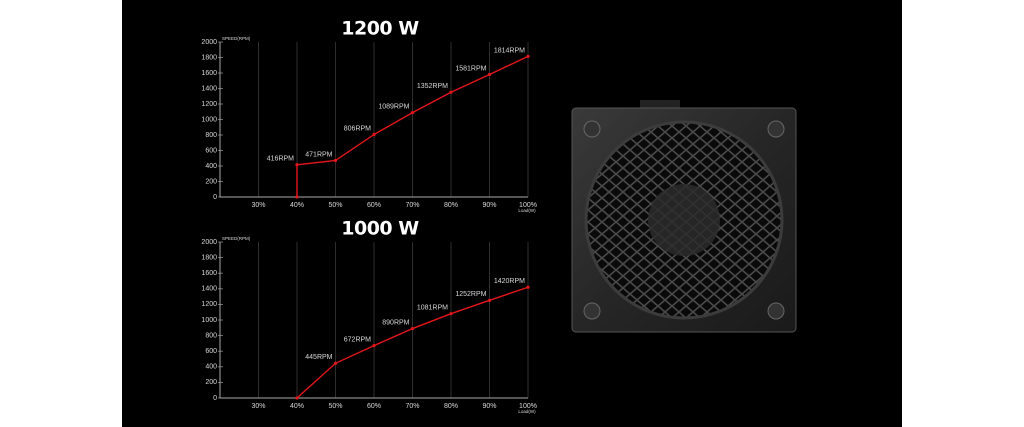 This screenshot has width=1024, height=427. What do you see at coordinates (432, 308) in the screenshot?
I see `data-label: 1081RPM` at bounding box center [432, 308].